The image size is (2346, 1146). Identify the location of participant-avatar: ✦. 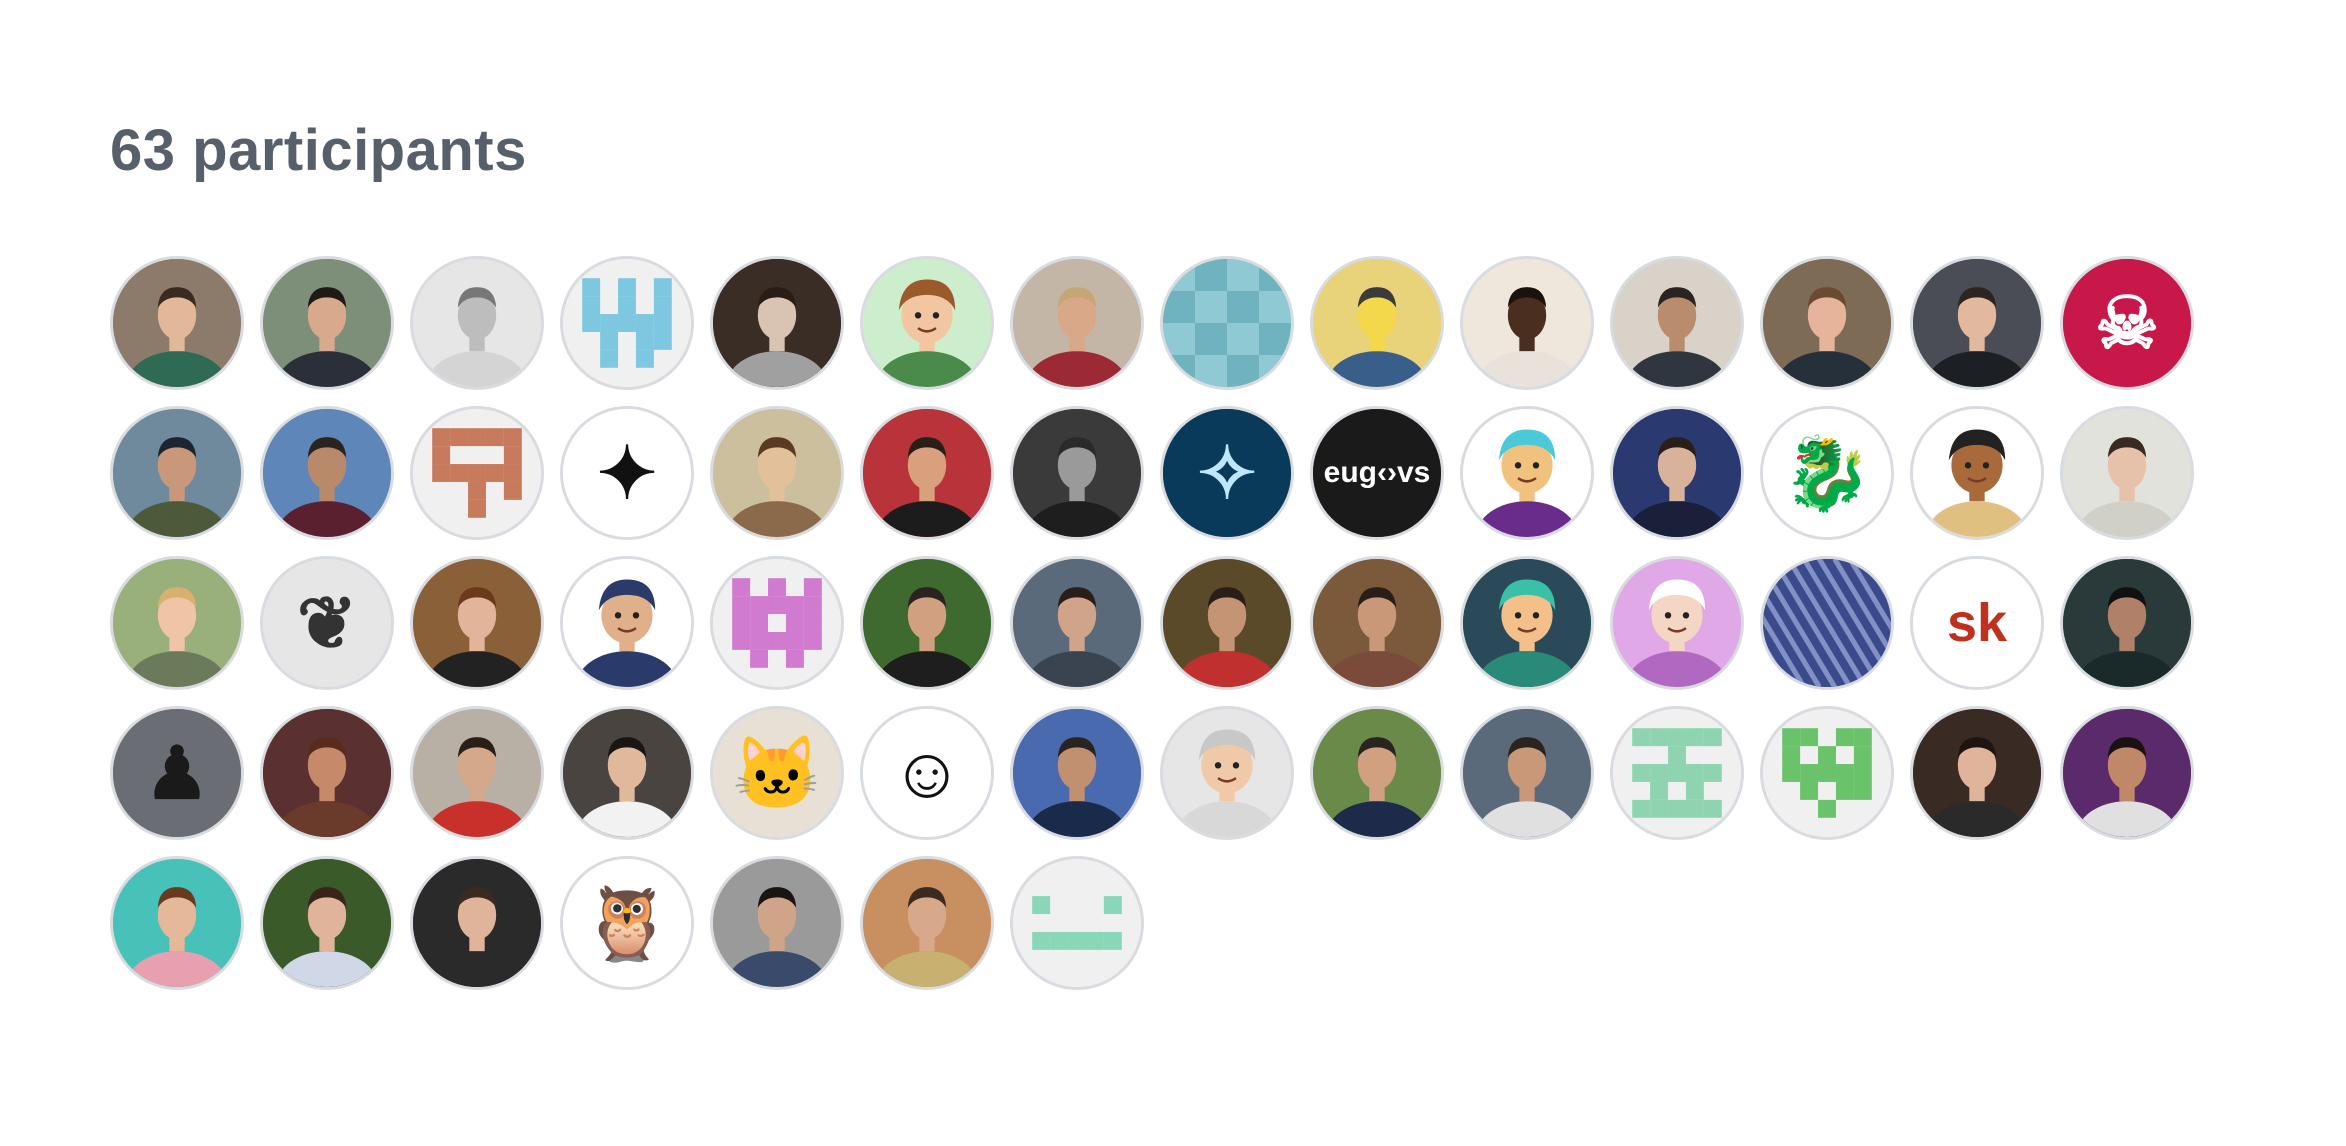
(627, 473).